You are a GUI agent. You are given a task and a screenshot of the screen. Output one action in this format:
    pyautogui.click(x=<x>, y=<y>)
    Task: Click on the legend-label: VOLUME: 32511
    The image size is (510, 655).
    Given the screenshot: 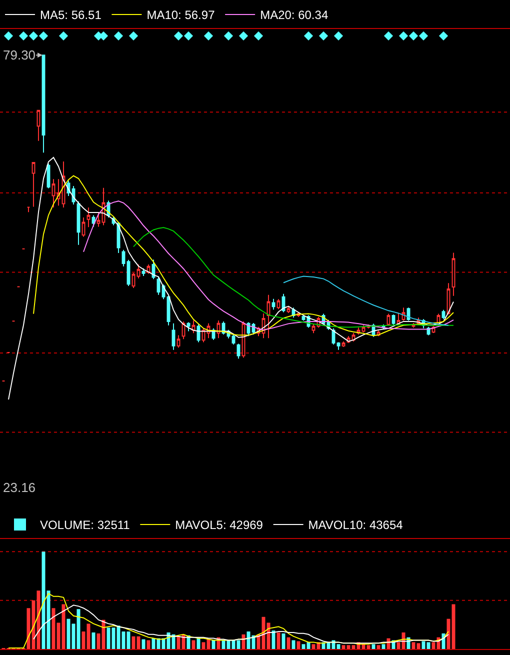 What is the action you would take?
    pyautogui.click(x=85, y=525)
    